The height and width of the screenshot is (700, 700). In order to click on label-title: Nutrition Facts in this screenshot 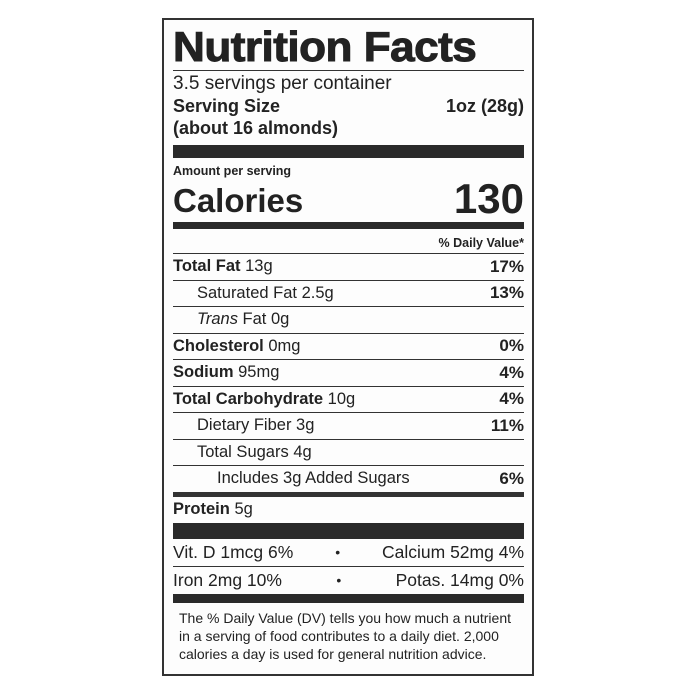, I will do `click(324, 46)`.